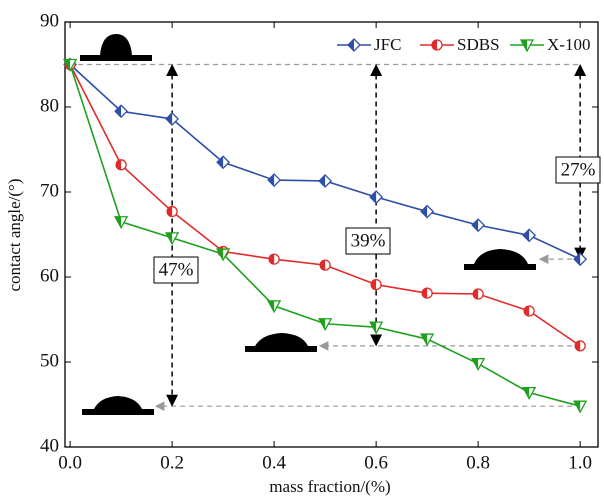 This screenshot has width=604, height=498. What do you see at coordinates (49, 445) in the screenshot?
I see `y-tick-label: 40` at bounding box center [49, 445].